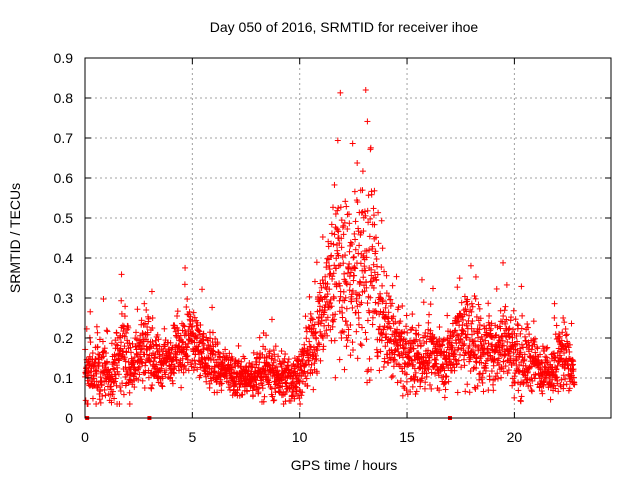  Describe the element at coordinates (64, 98) in the screenshot. I see `y-tick-label: 0.8` at that location.